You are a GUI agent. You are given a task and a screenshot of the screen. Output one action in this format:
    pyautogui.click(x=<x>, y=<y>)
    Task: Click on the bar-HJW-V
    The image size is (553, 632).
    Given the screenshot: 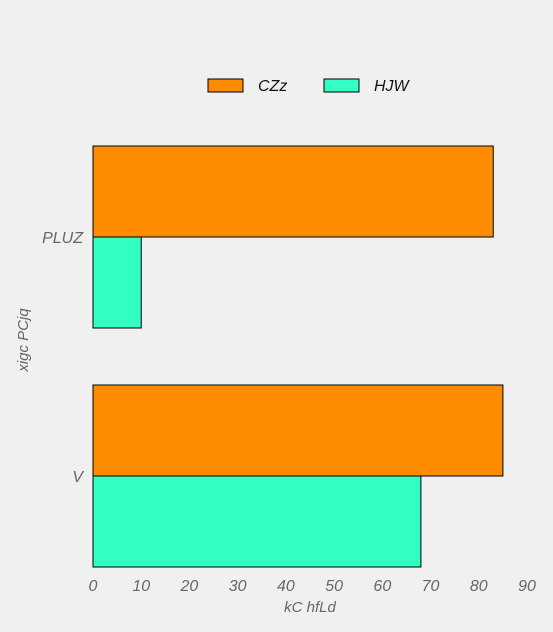 What is the action you would take?
    pyautogui.click(x=257, y=521)
    